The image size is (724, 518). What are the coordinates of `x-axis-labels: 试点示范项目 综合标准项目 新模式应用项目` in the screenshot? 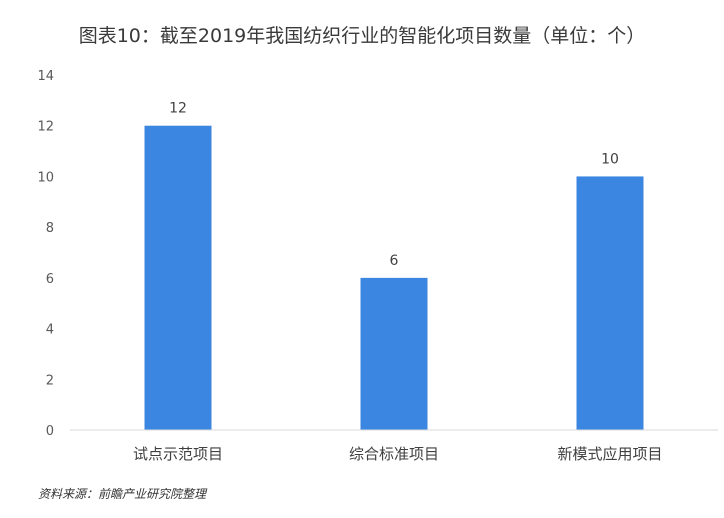 It's located at (398, 454).